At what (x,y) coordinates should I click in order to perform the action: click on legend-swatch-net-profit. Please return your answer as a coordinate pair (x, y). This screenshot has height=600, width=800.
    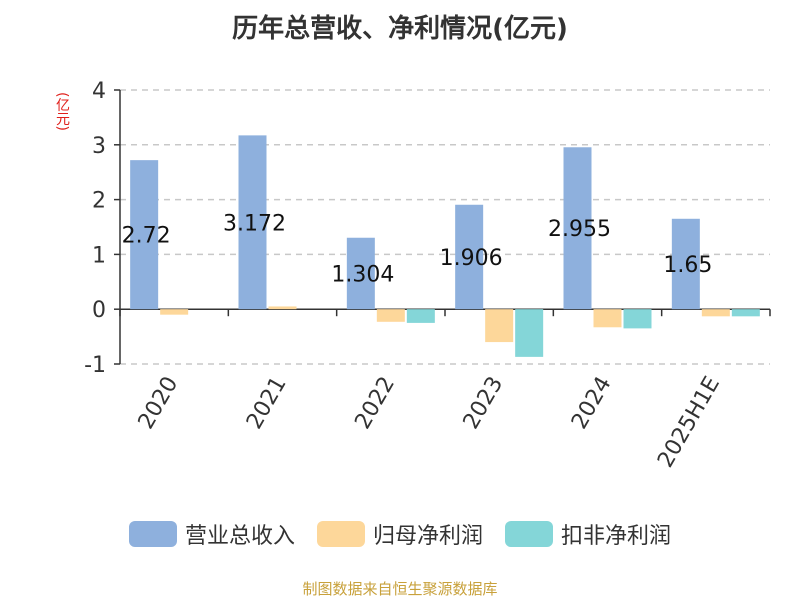
    Looking at the image, I should click on (340, 534).